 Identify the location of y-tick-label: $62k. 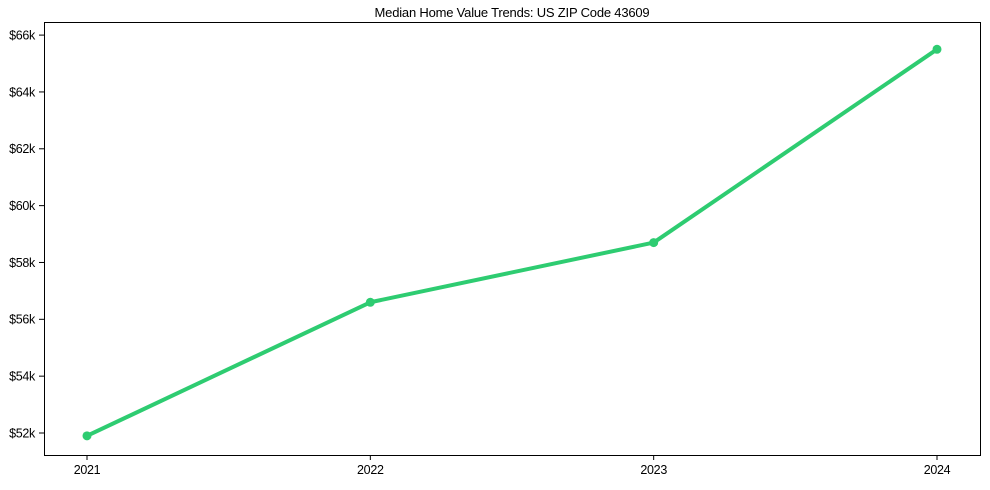
(22, 149).